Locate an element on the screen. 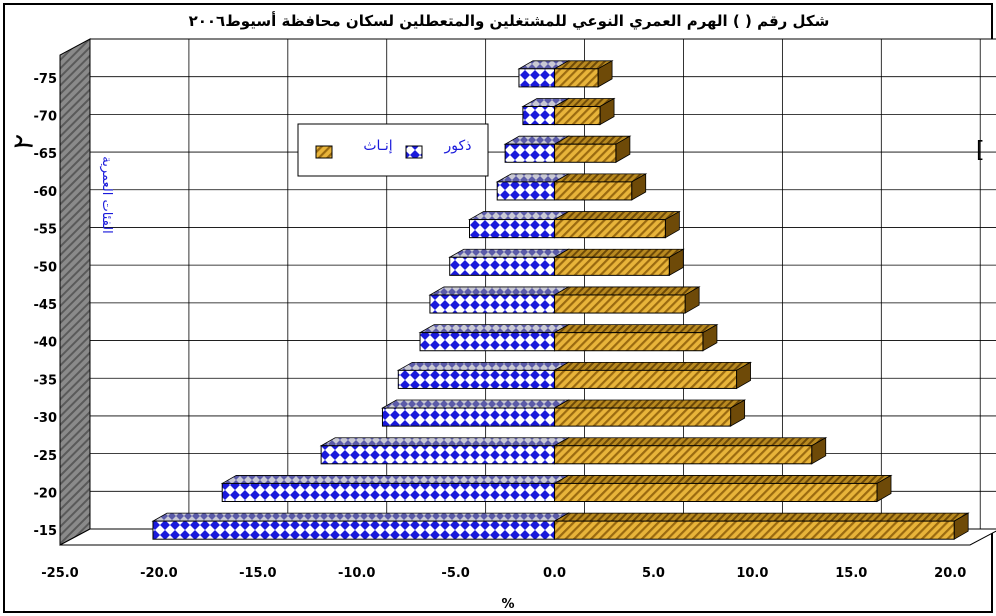 This screenshot has height=616, width=996. legend-swatch-female is located at coordinates (324, 152).